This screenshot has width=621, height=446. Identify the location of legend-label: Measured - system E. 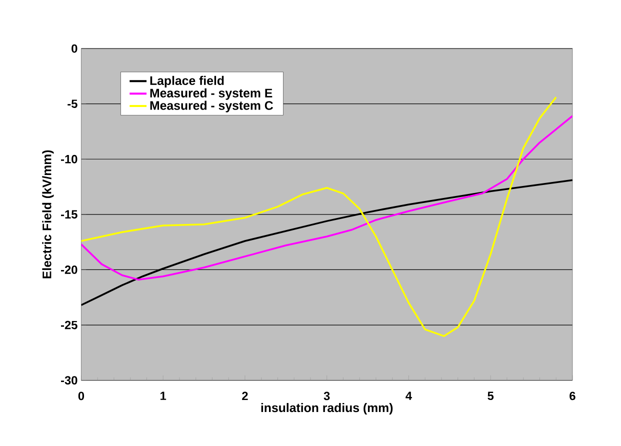
(211, 94).